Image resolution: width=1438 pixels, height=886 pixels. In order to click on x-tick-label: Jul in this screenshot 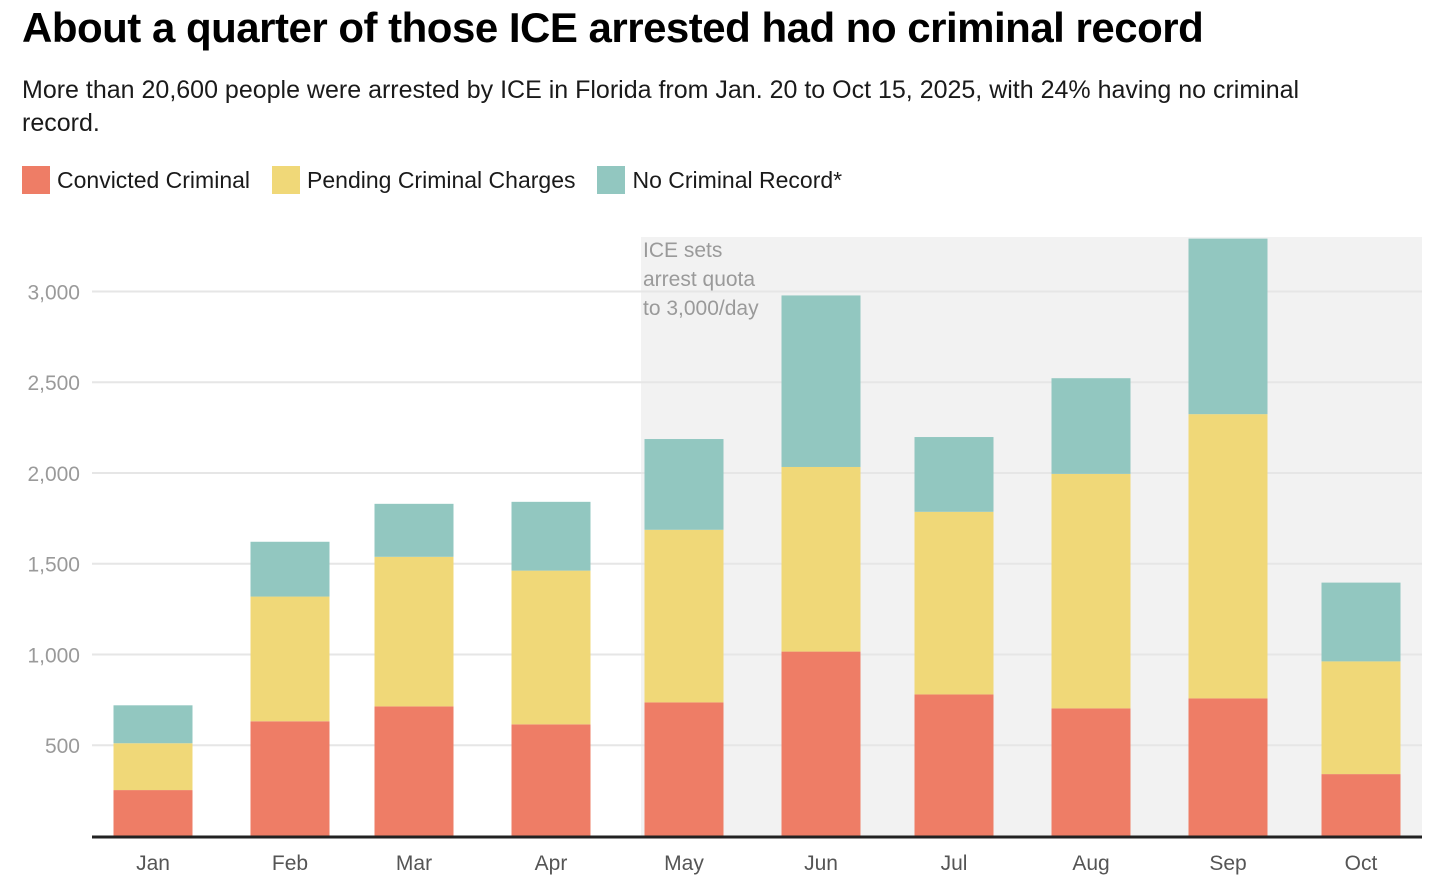, I will do `click(954, 863)`.